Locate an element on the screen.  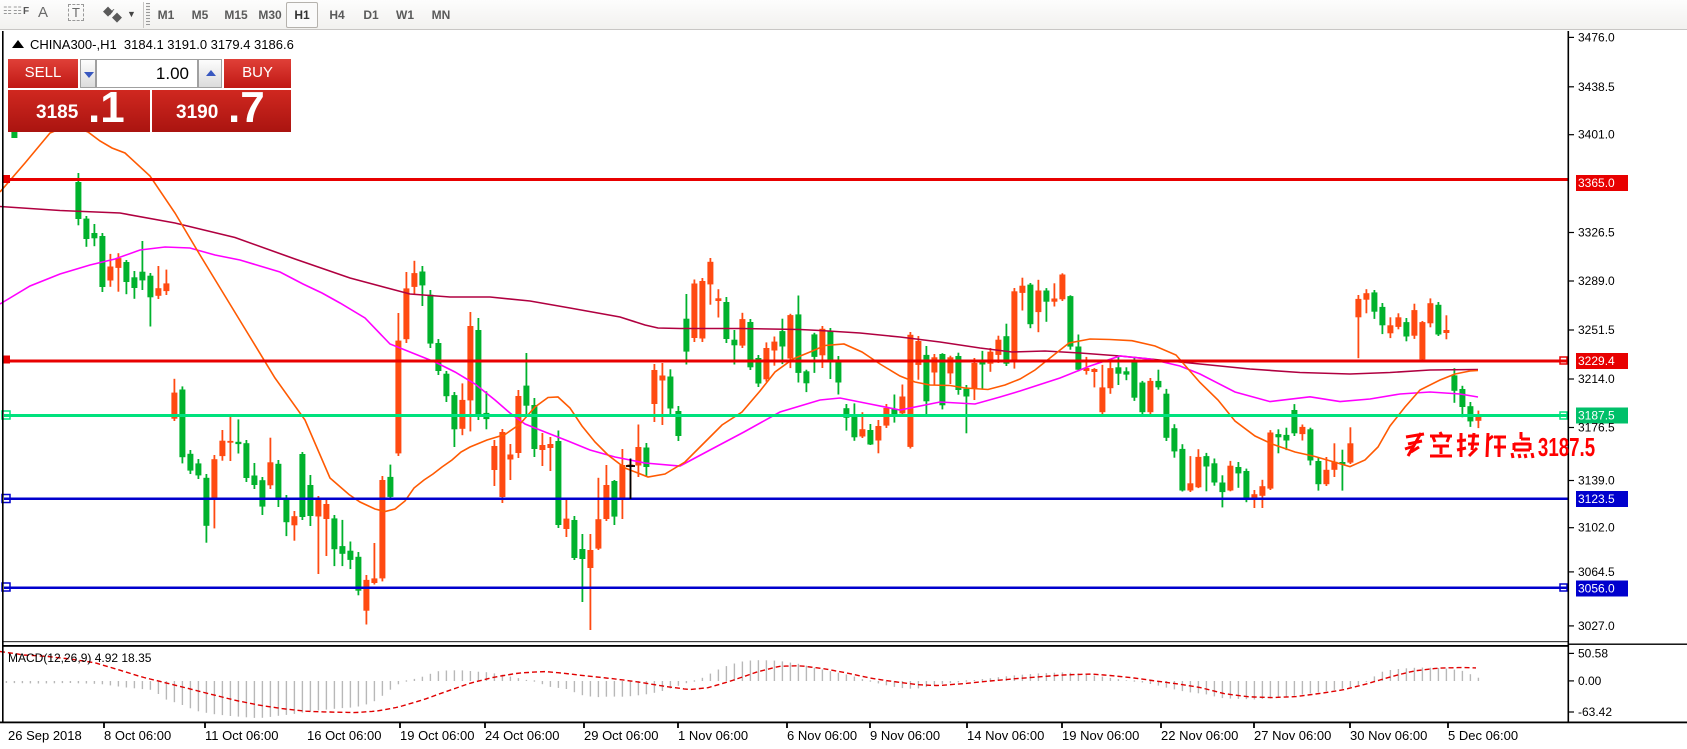
svg-text: 3102.0 is located at coordinates (1596, 528).